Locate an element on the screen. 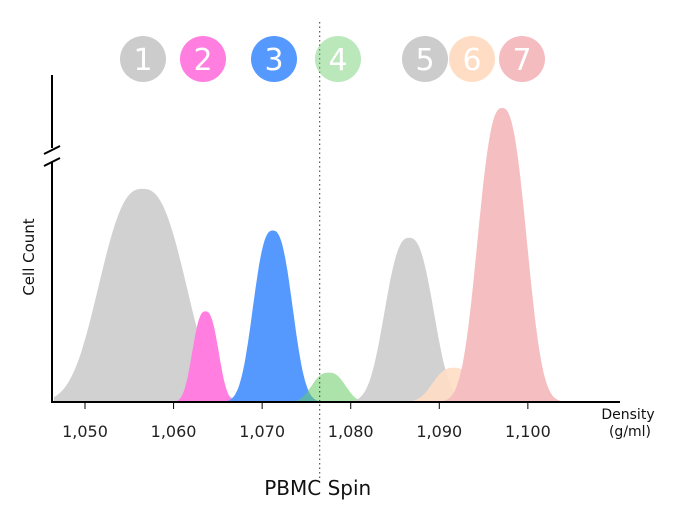 The image size is (690, 527). legend-label-3: 3 is located at coordinates (273, 60).